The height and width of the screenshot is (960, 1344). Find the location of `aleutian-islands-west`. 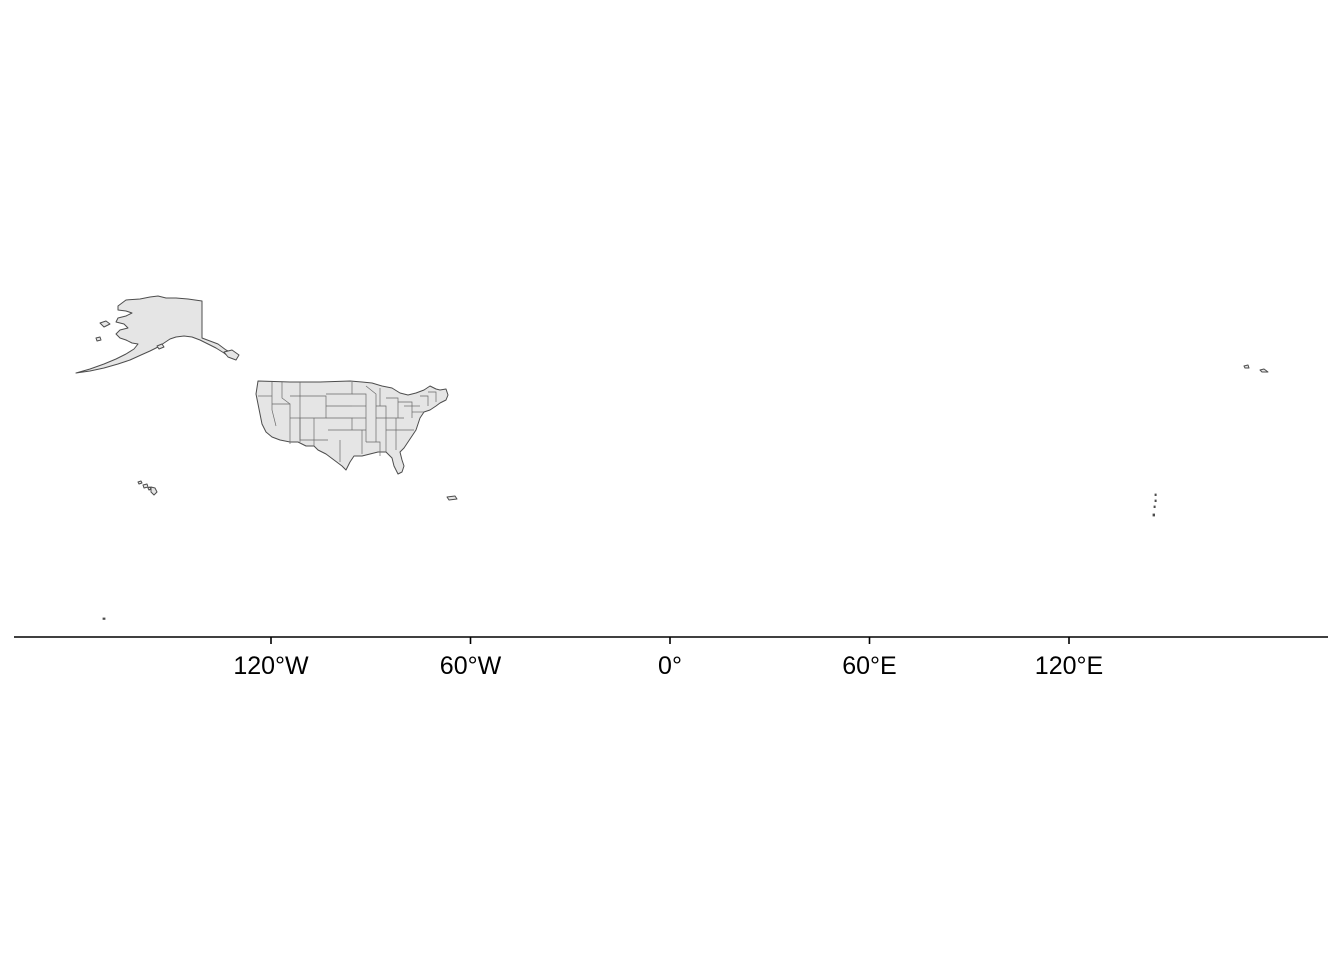

aleutian-islands-west is located at coordinates (1256, 368).